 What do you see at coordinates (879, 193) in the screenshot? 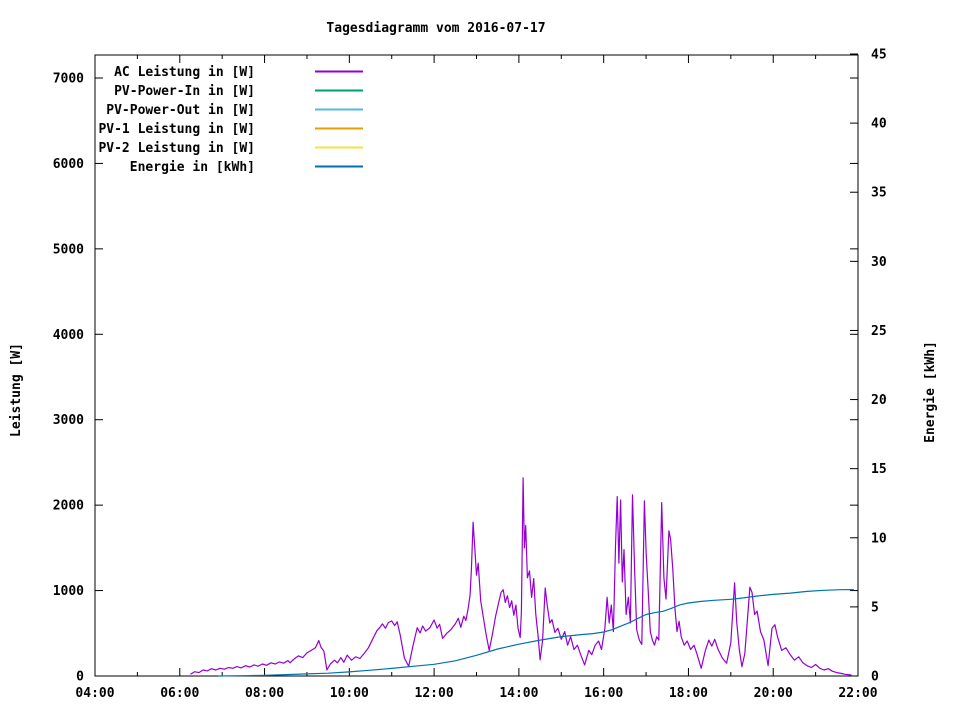
I see `y-right-tick-label: 35` at bounding box center [879, 193].